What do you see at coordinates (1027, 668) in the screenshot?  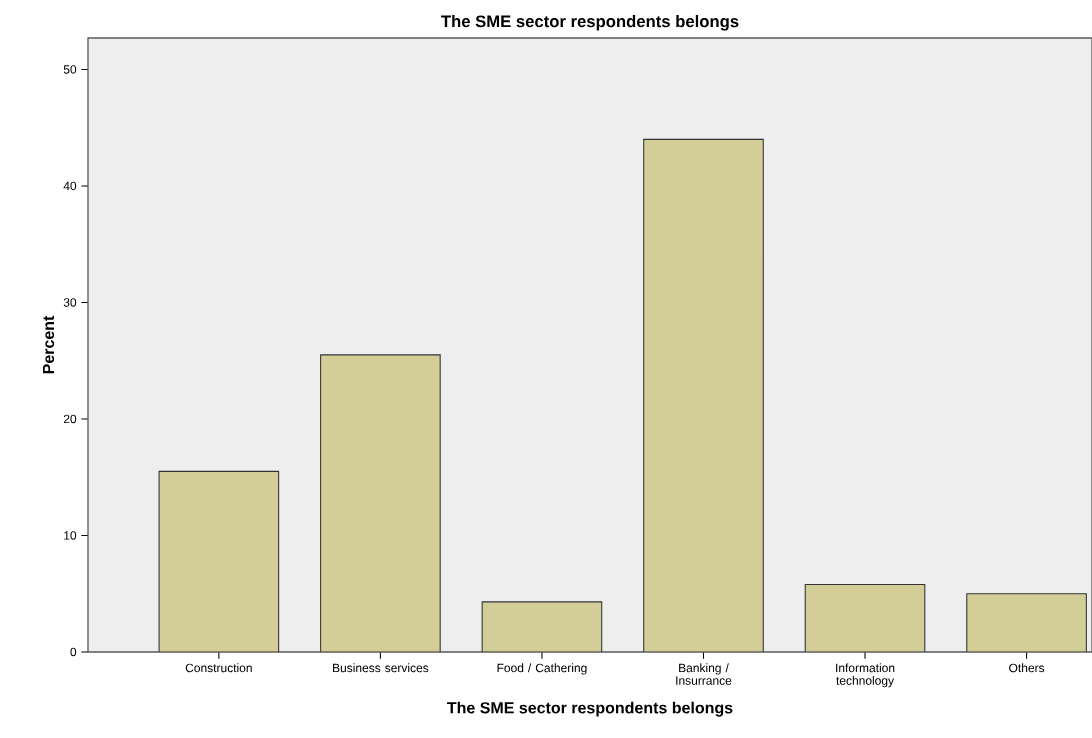 I see `x-tick-label: Others` at bounding box center [1027, 668].